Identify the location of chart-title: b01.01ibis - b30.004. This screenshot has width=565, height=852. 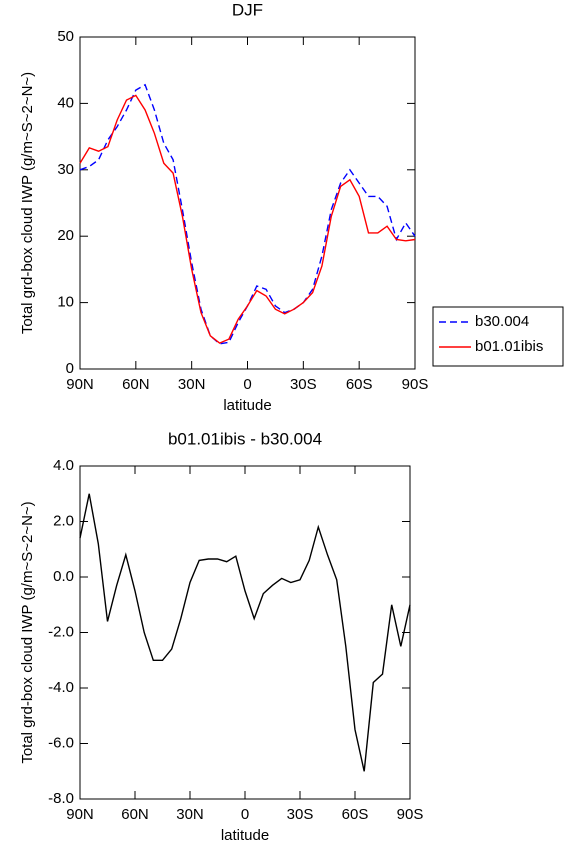
(245, 438).